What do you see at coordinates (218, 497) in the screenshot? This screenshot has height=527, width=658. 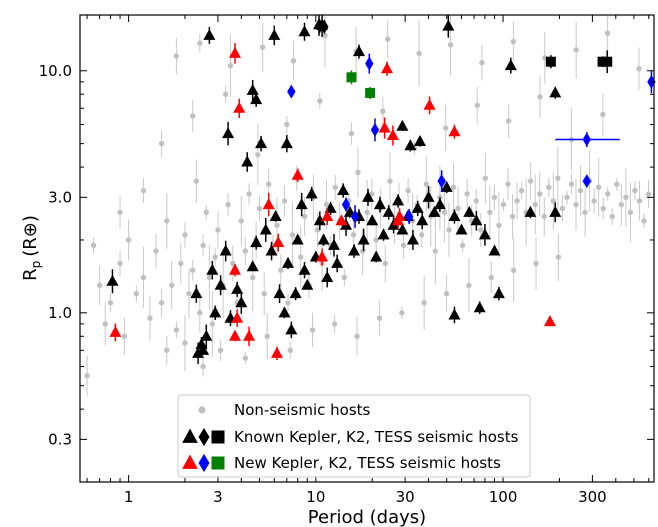 I see `x-tick-label: 3` at bounding box center [218, 497].